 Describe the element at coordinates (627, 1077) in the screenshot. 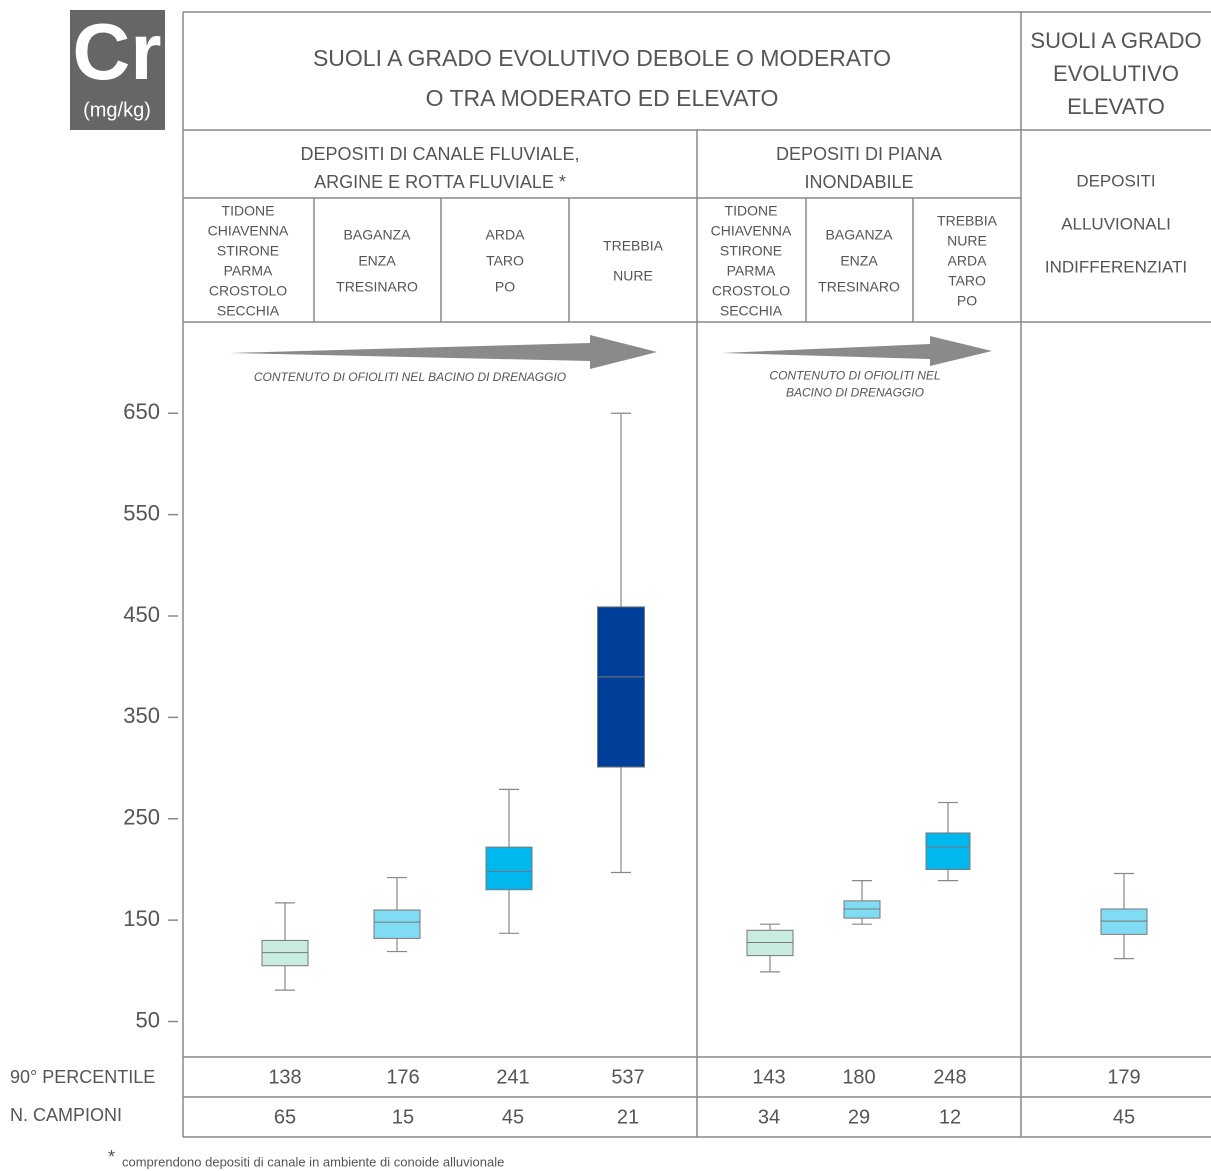

I see `table-cell: 537` at that location.